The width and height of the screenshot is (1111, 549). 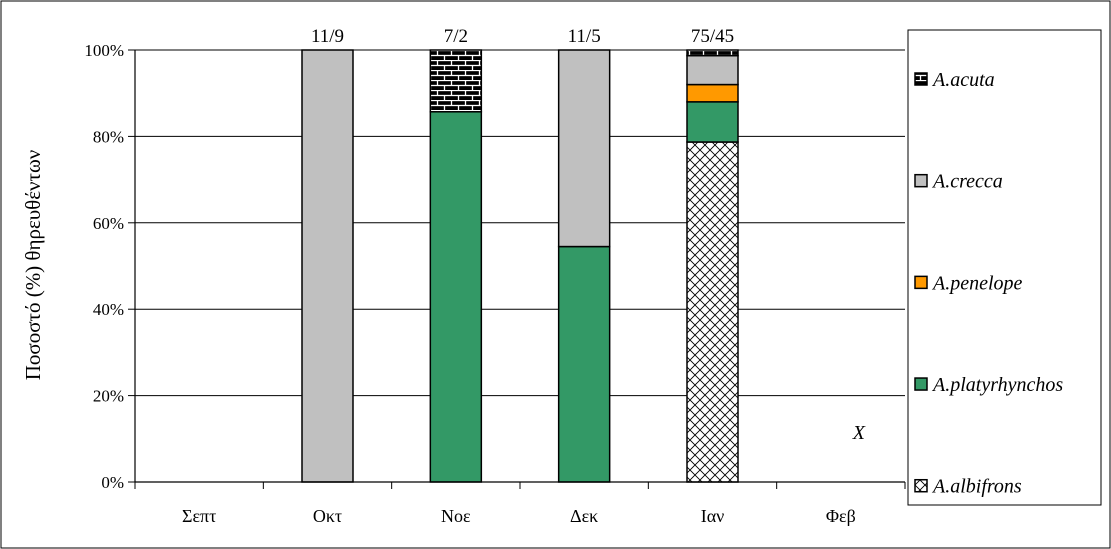 I want to click on x-tick-label: Οκτ, so click(x=327, y=516).